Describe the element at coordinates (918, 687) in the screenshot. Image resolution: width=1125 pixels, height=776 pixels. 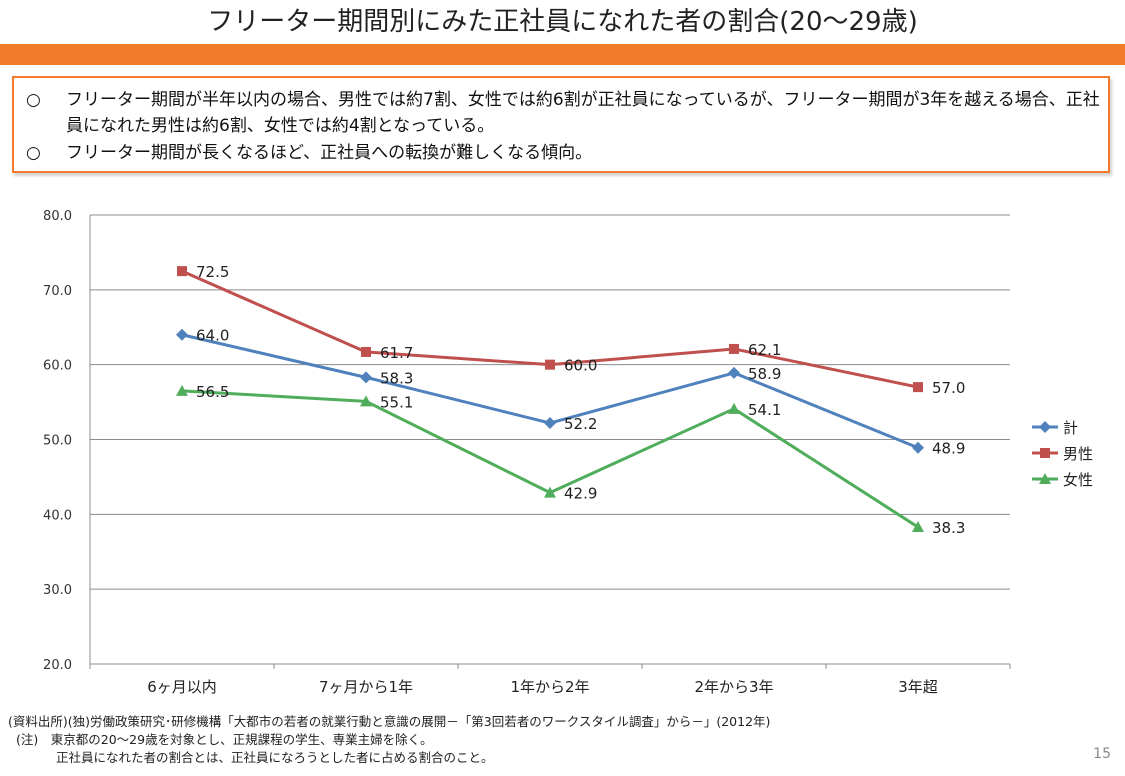
I see `x-tick-label: 3年超` at that location.